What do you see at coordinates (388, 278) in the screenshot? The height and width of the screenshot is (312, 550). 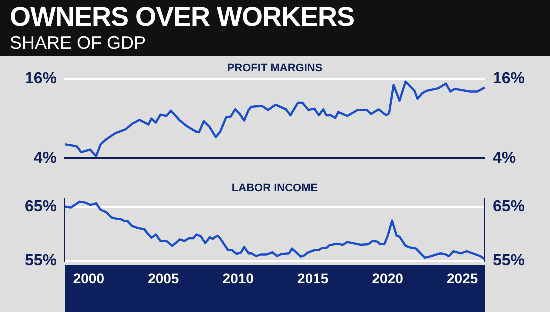 I see `x-tick-label: 2020` at bounding box center [388, 278].